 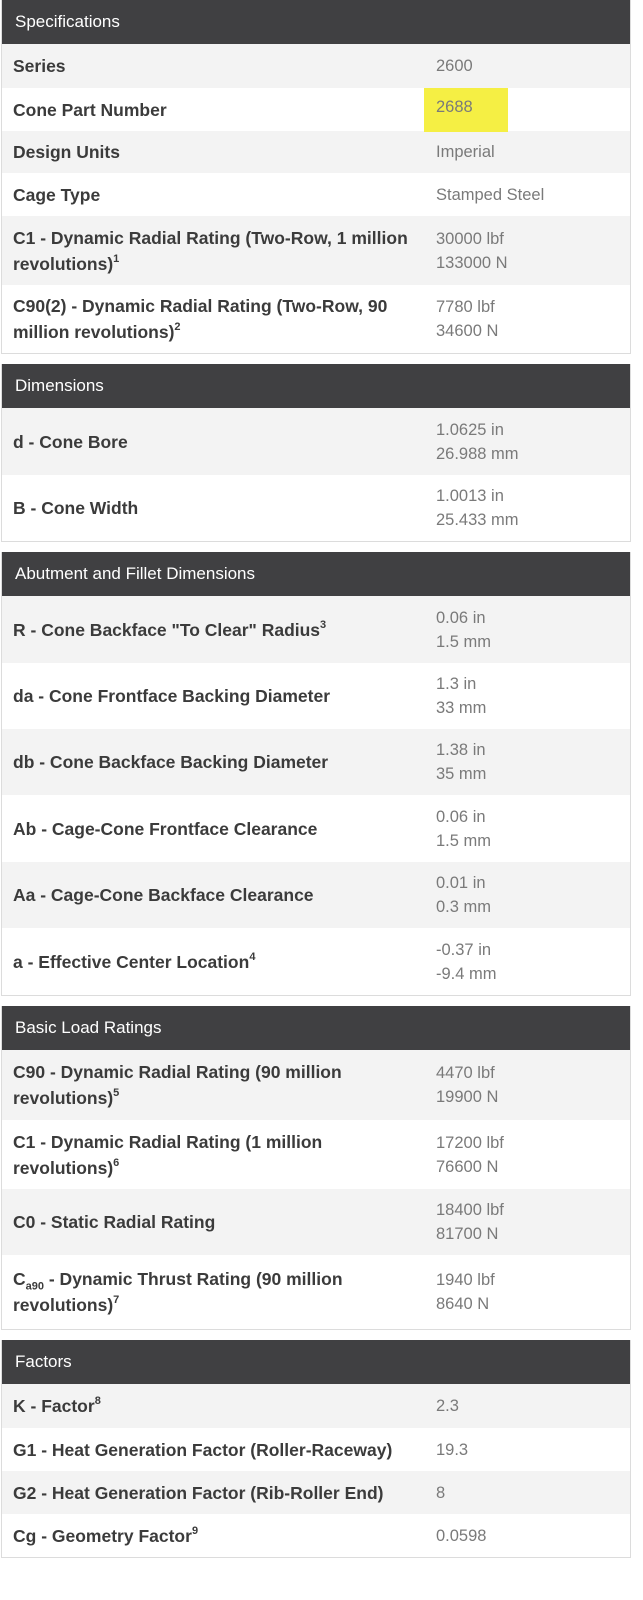 I want to click on row-value: 4470 lbf 19900 N, so click(x=467, y=1085).